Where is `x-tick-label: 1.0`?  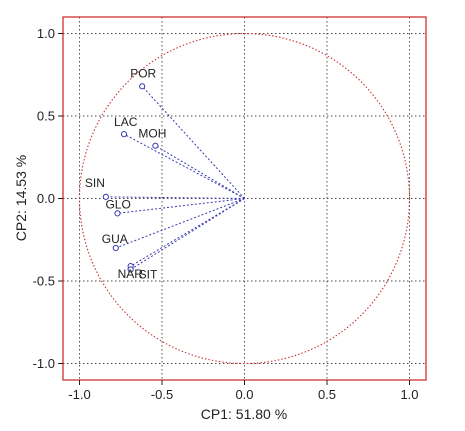
x-tick-label: 1.0 is located at coordinates (409, 394).